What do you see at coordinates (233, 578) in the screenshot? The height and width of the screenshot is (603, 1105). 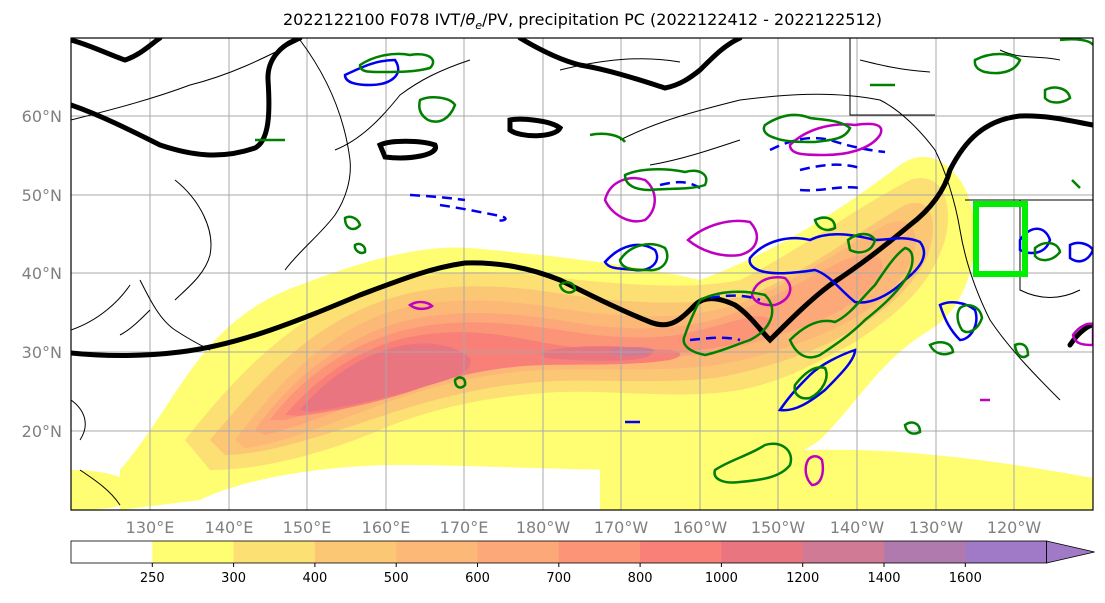 I see `colorbar-tick-label: 300` at bounding box center [233, 578].